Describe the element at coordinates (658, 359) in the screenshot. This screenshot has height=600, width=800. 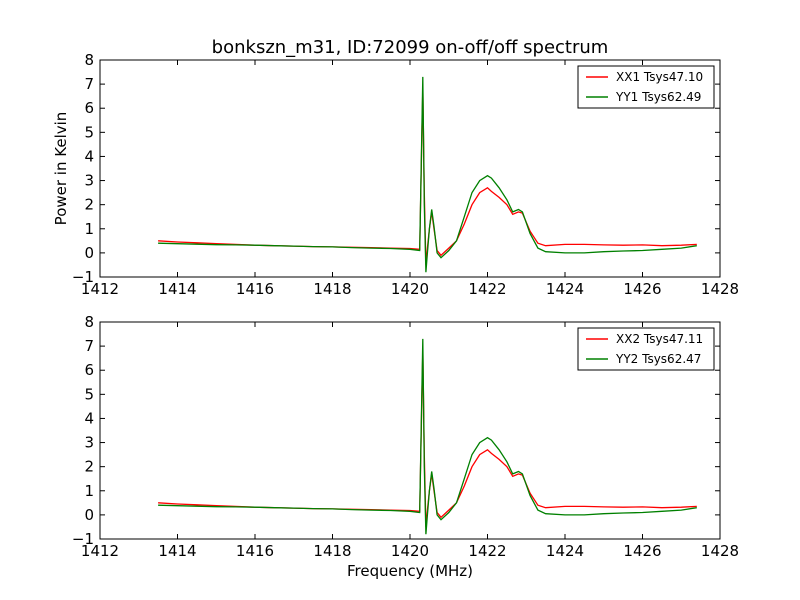
I see `legend-label: YY2 Tsys62.47` at that location.